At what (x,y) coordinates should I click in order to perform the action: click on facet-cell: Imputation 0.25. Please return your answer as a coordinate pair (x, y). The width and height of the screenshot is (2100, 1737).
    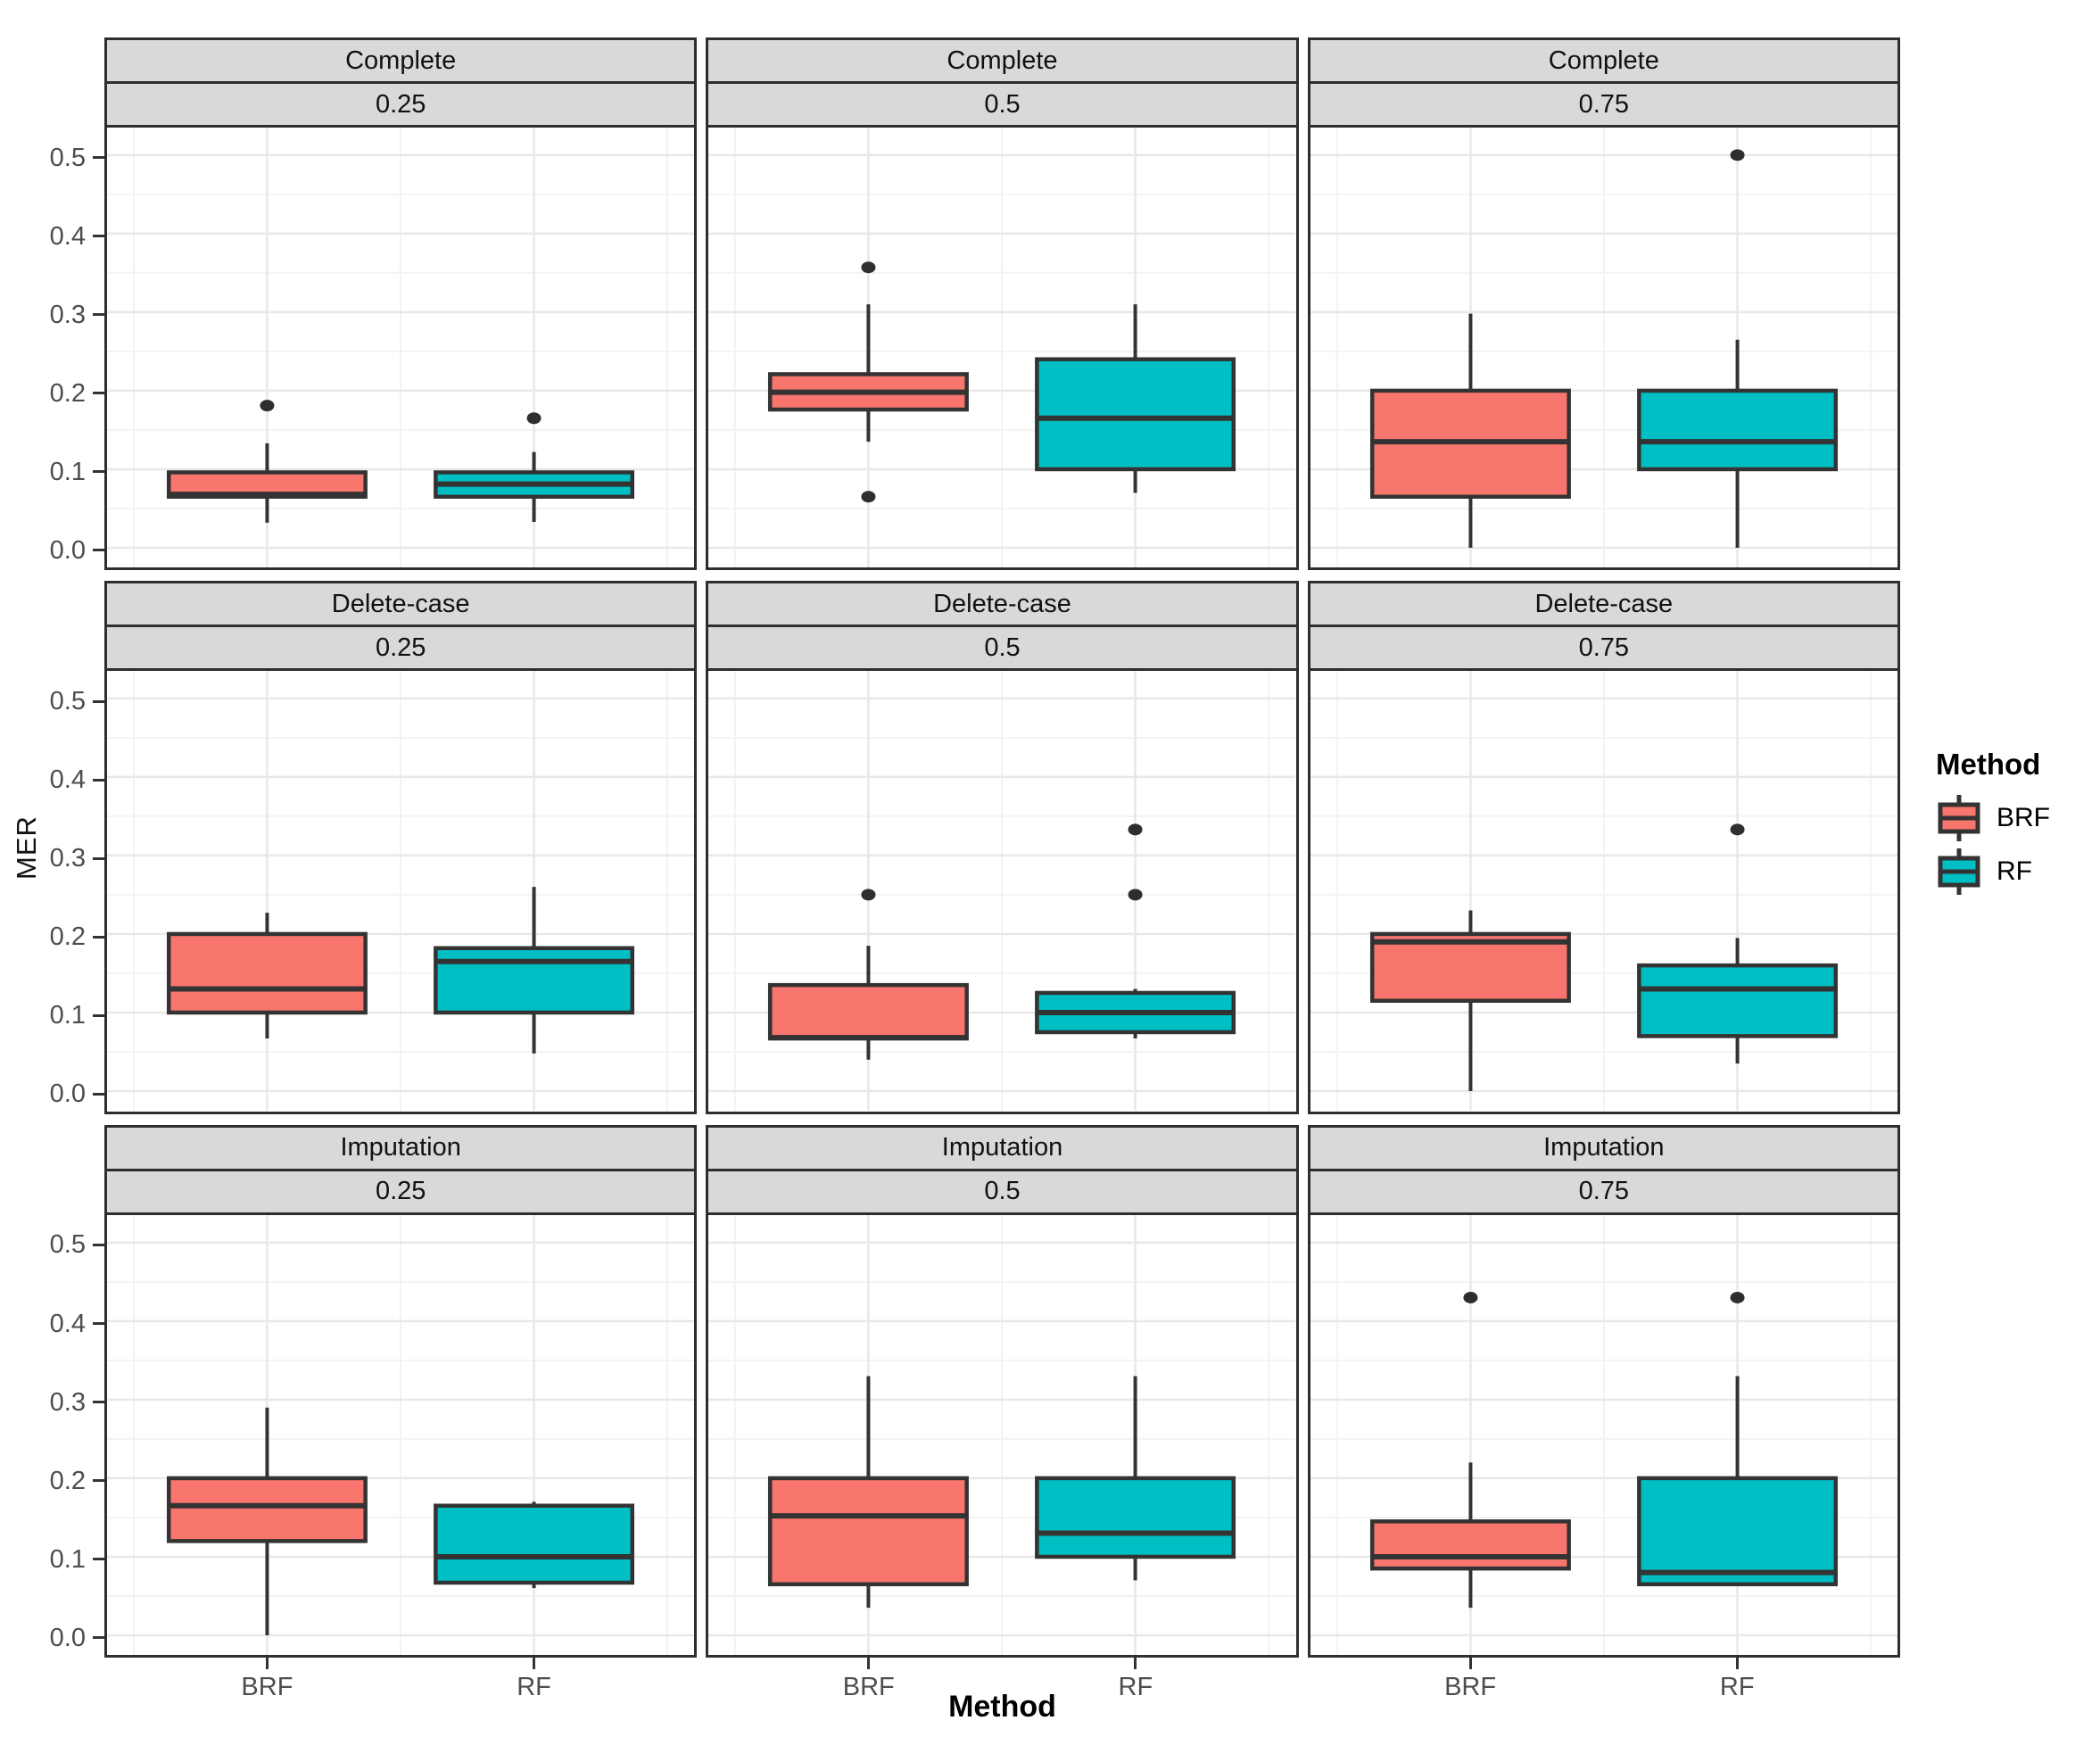
    Looking at the image, I should click on (401, 1391).